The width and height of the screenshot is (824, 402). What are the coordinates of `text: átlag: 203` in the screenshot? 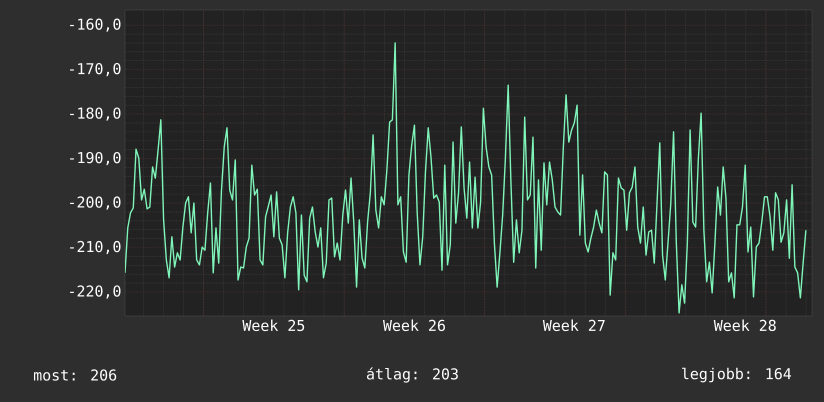 It's located at (412, 375).